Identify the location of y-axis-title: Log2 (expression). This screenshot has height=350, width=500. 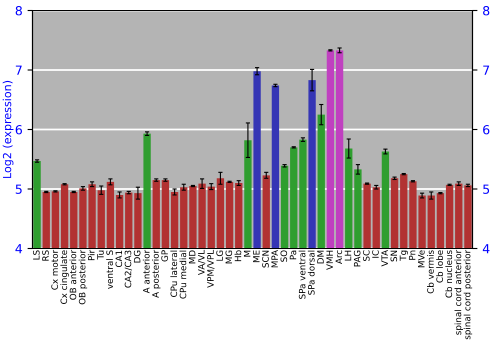
(8, 129).